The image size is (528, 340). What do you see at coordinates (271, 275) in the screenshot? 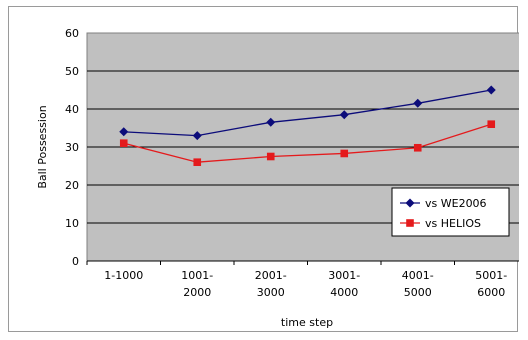
I see `x-tick-label: 2001-` at bounding box center [271, 275].